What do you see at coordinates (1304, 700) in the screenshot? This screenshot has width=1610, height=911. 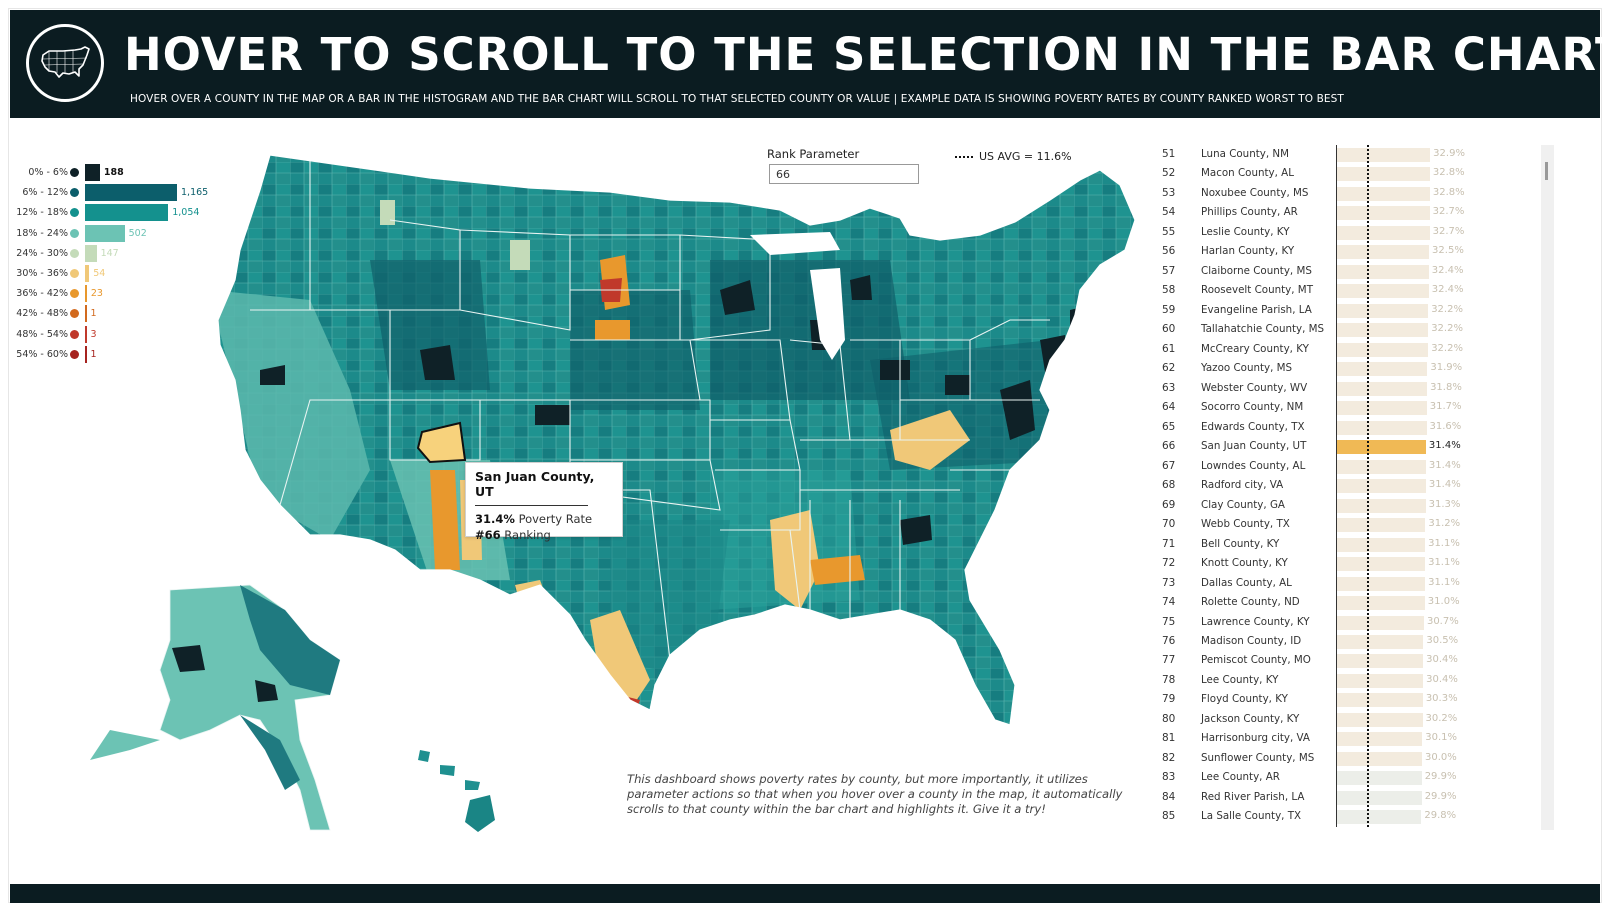 I see `bar-chart-row: 79 Floyd County, KY 30.3%` at bounding box center [1304, 700].